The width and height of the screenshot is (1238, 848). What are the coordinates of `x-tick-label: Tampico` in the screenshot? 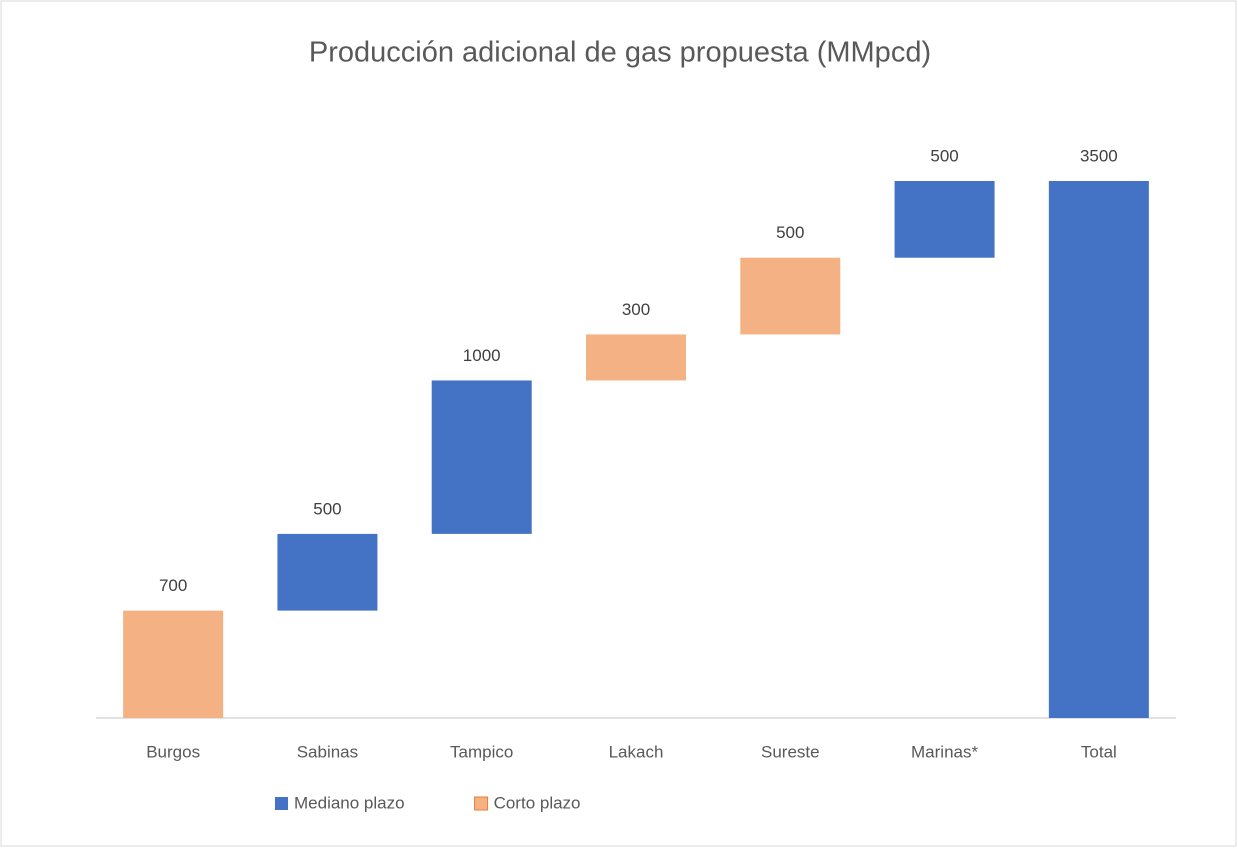 It's located at (481, 751).